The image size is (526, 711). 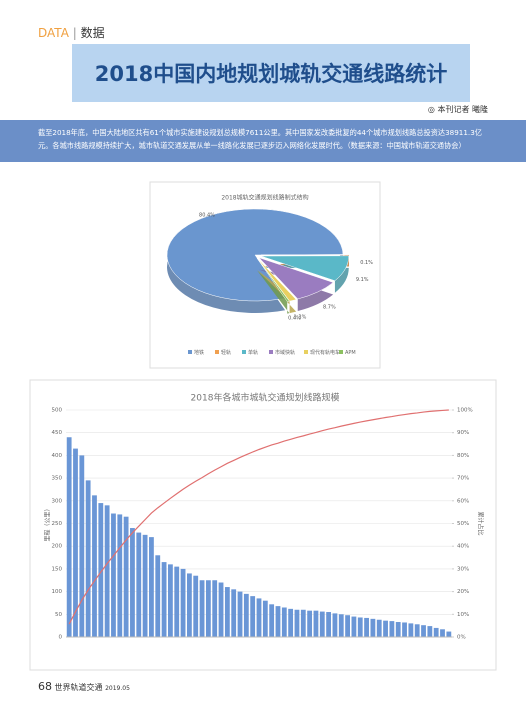 What do you see at coordinates (463, 456) in the screenshot?
I see `y2-tick-label: 80%` at bounding box center [463, 456].